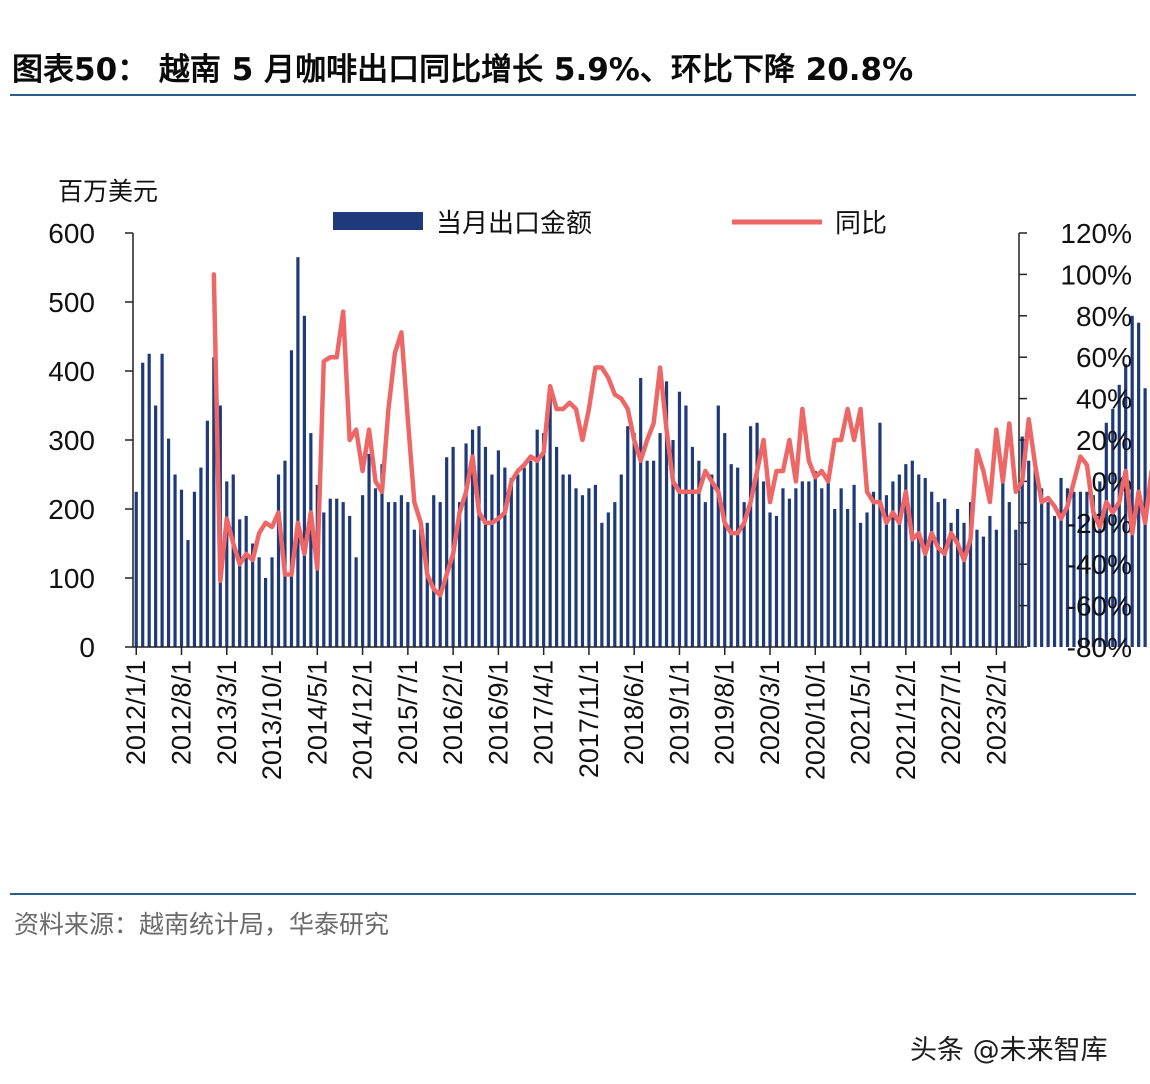  Describe the element at coordinates (1096, 274) in the screenshot. I see `right-axis-tick-label: 100%` at that location.